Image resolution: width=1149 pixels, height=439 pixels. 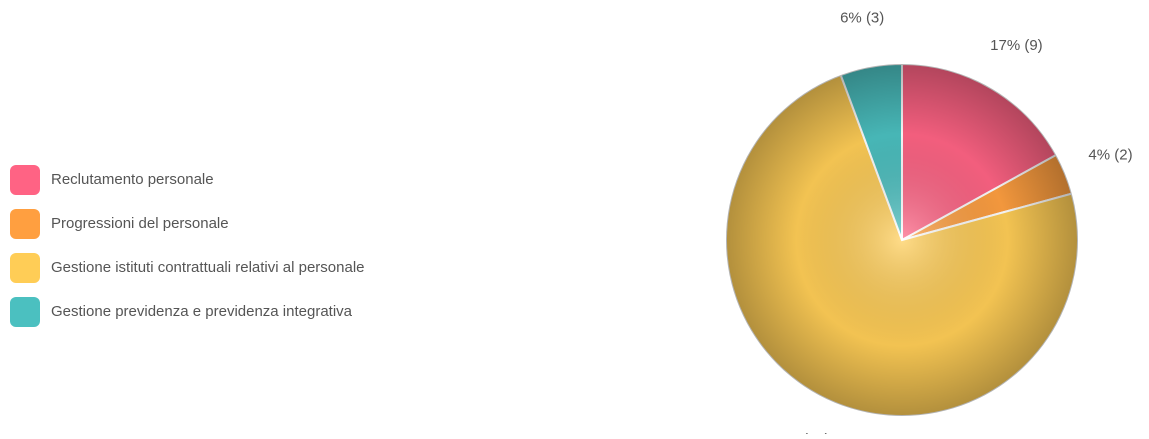 I want to click on legend-label: Progressioni del personale, so click(x=140, y=223).